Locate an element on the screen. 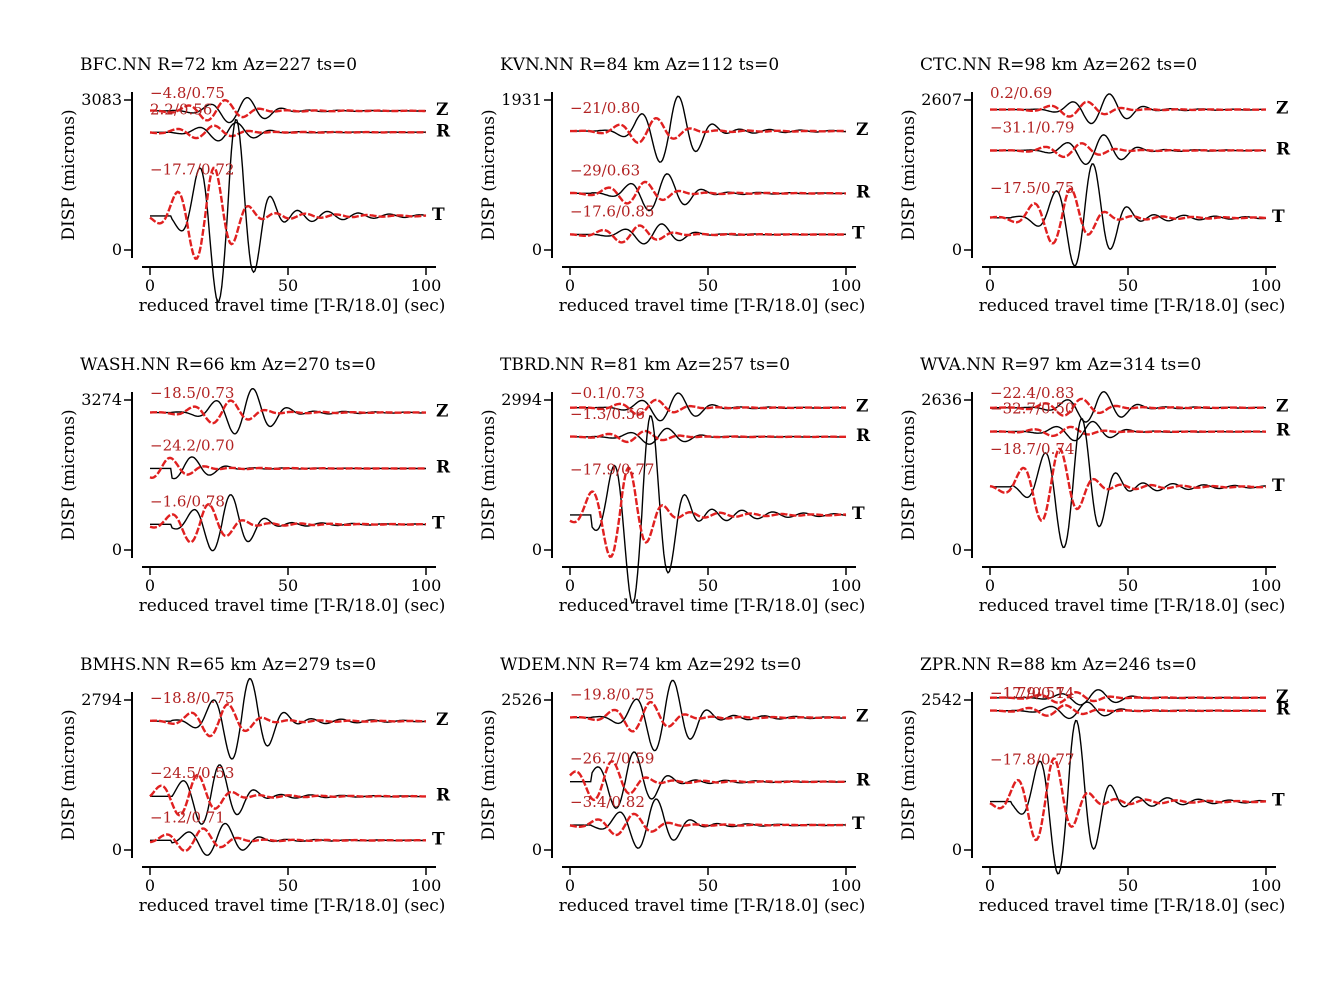 The width and height of the screenshot is (1334, 1000). fit-annotation: −31.1/0.79 is located at coordinates (1032, 127).